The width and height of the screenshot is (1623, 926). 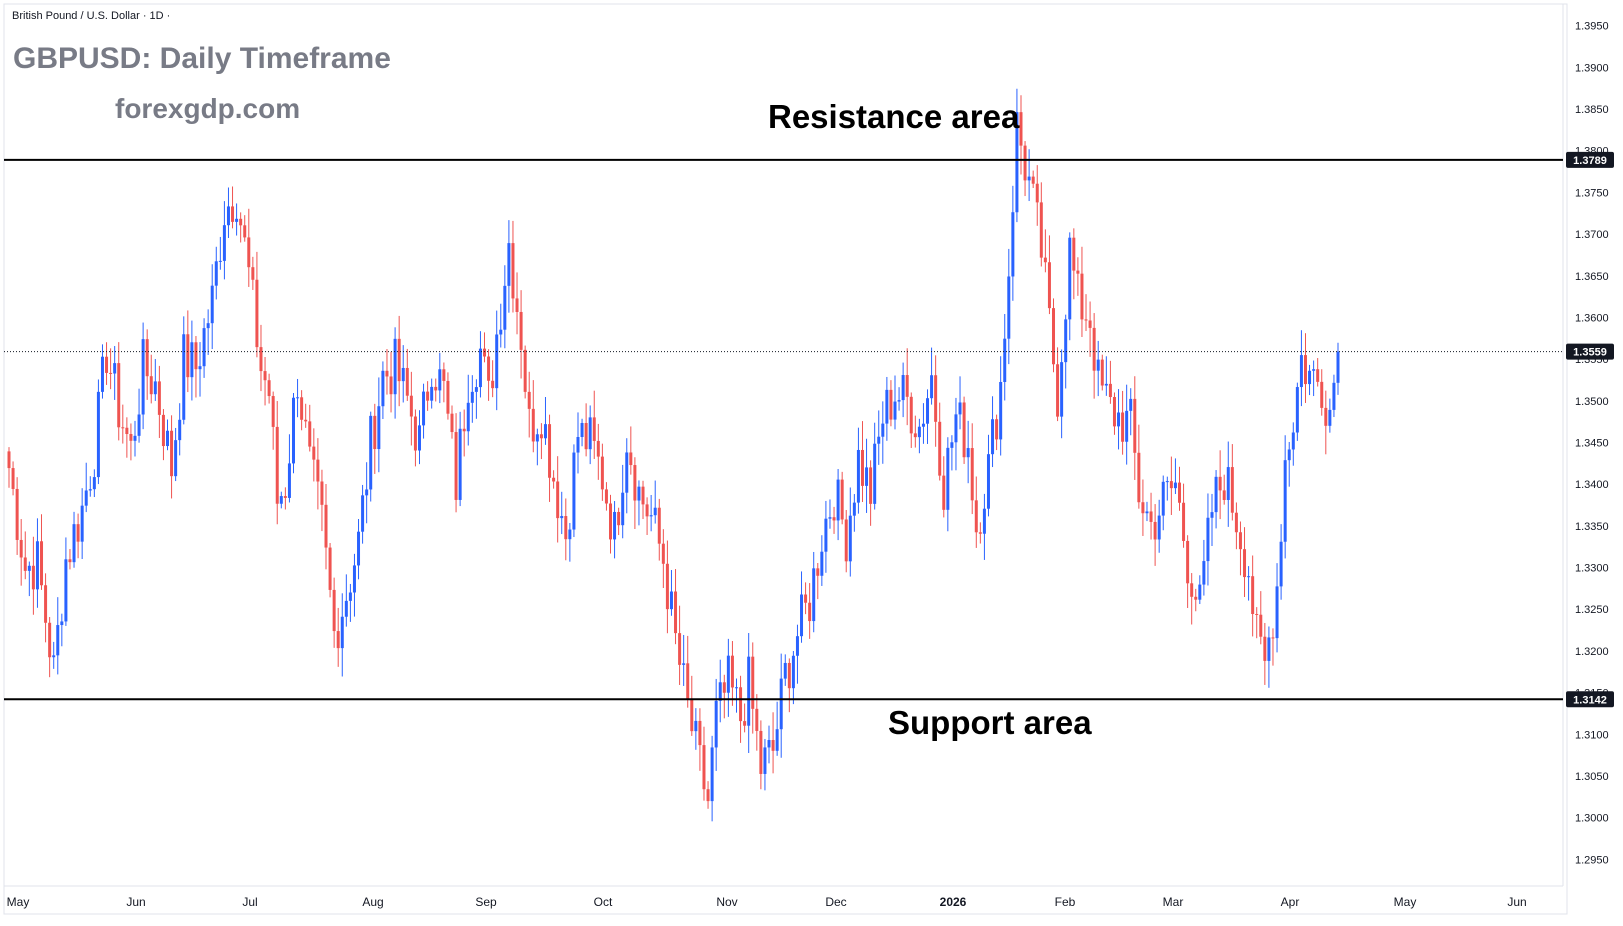 I want to click on symbol-description: British Pound / U.S. Dollar · 1D ·, so click(x=91, y=16).